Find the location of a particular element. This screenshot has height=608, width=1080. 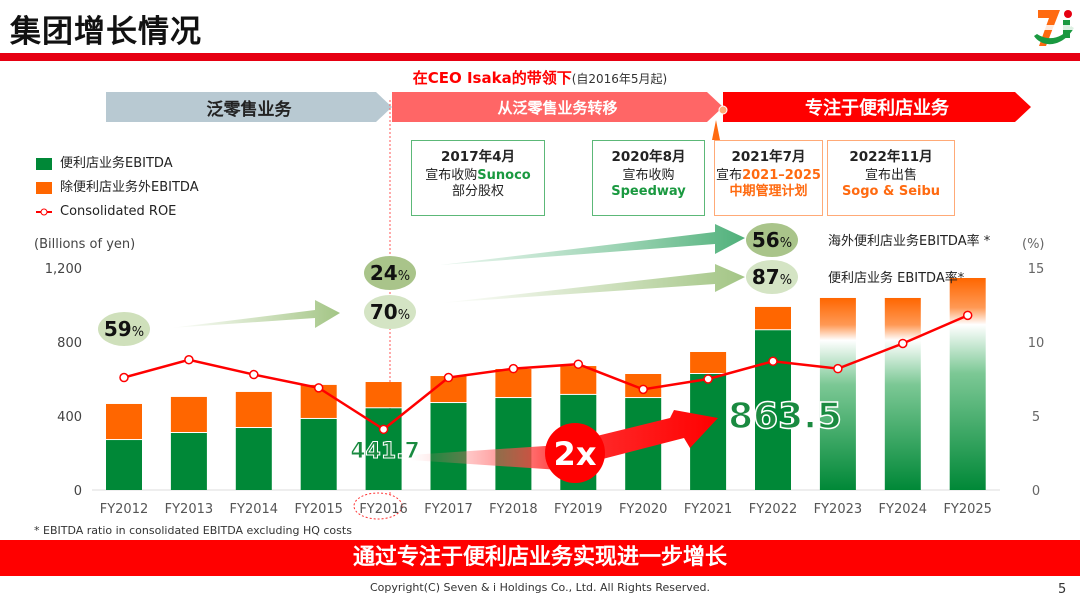

milestone-highlight: Sunoco is located at coordinates (504, 175).